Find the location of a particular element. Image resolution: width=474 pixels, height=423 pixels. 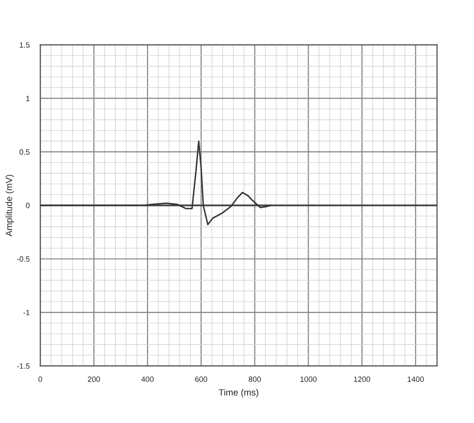

line-series is located at coordinates (156, 183).